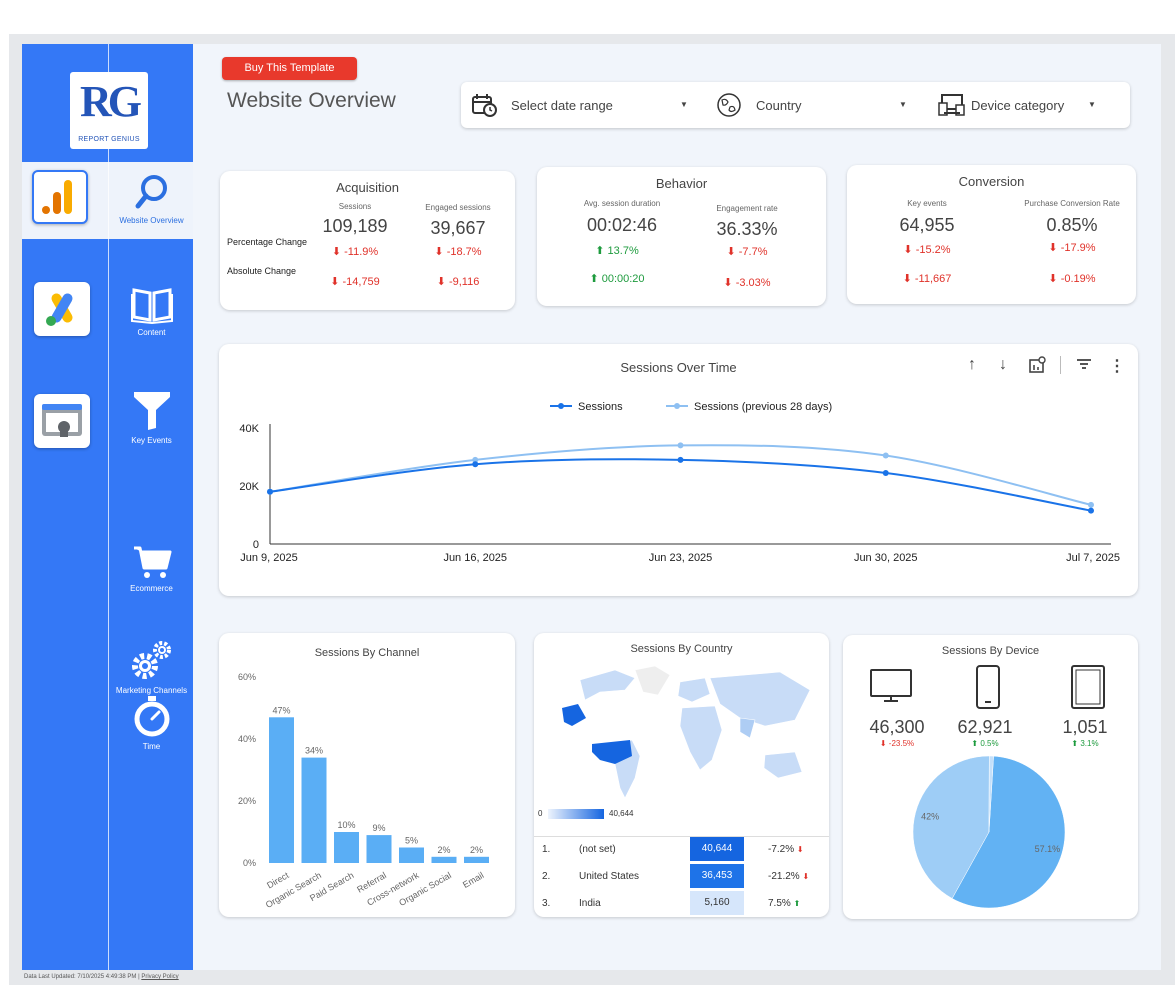 This screenshot has width=1175, height=985. What do you see at coordinates (1088, 687) in the screenshot?
I see `tablet-icon` at bounding box center [1088, 687].